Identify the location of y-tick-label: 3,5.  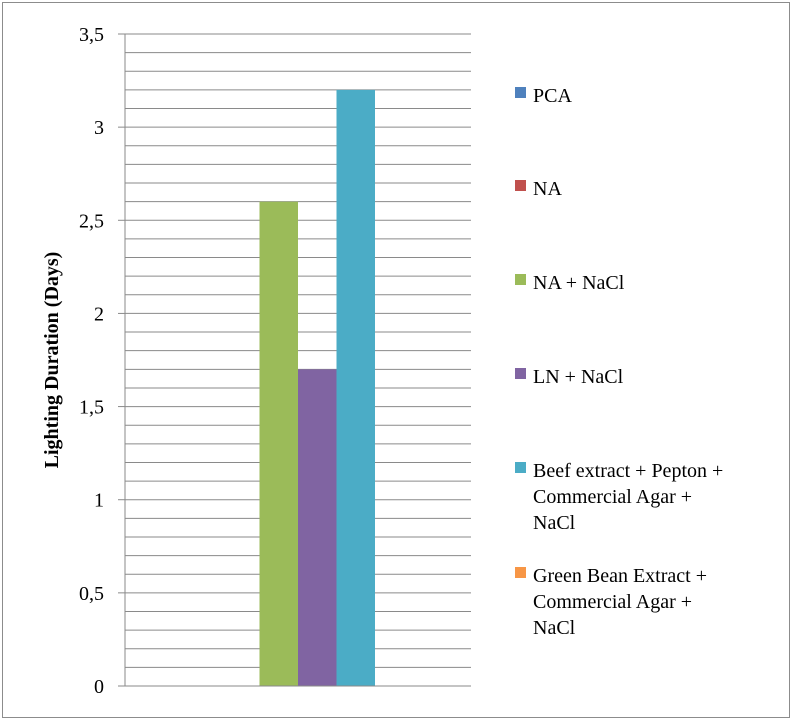
(91, 35).